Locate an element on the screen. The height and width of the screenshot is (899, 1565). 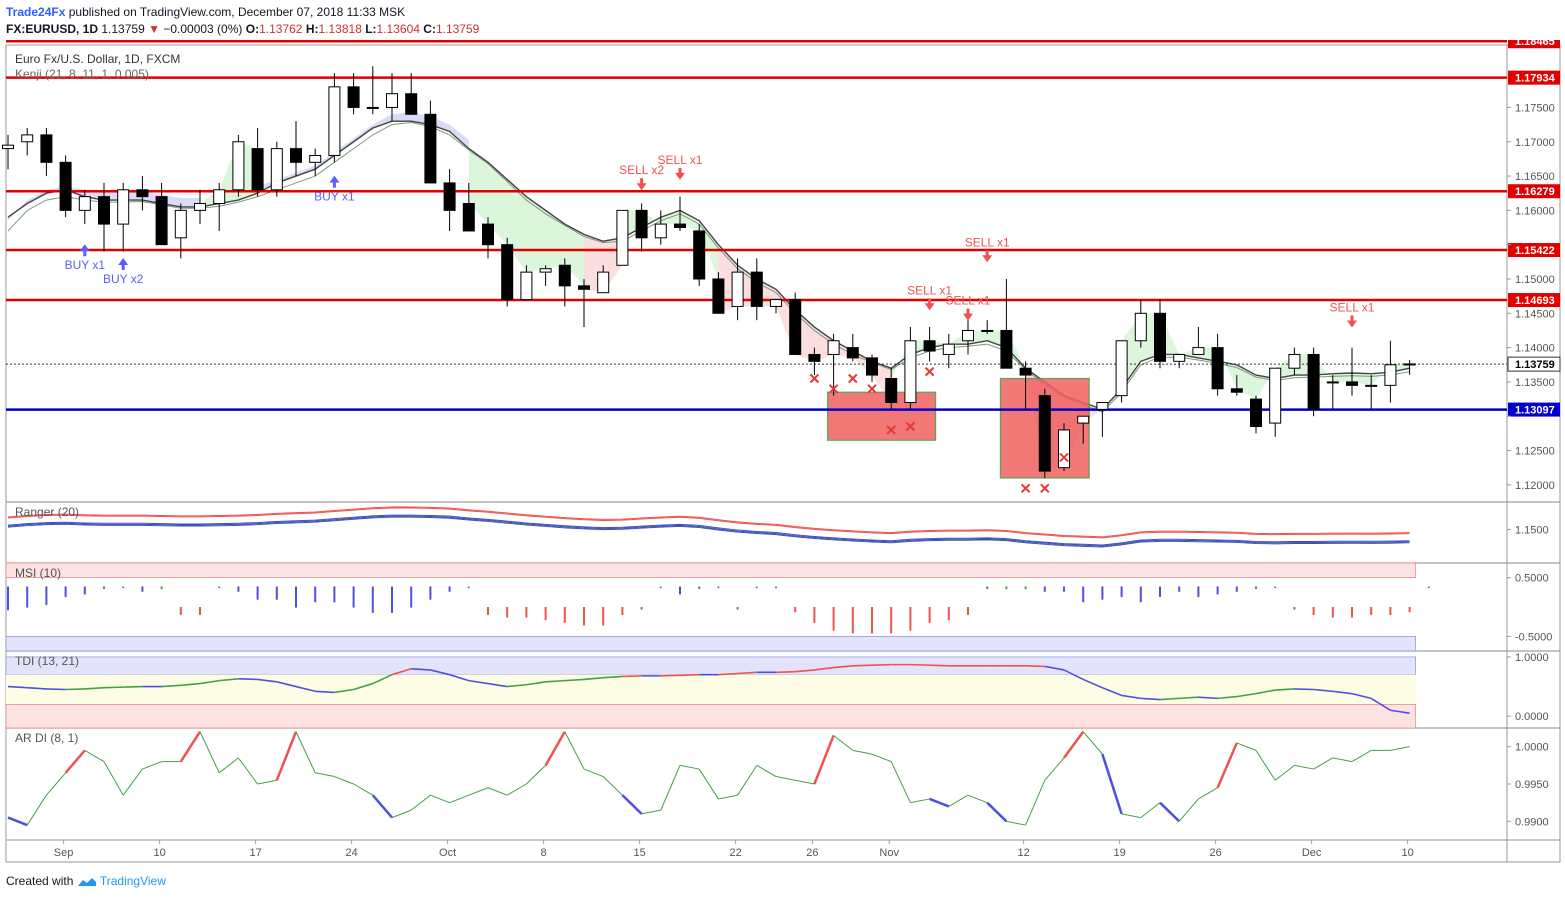
msi-upper-band is located at coordinates (710, 570).